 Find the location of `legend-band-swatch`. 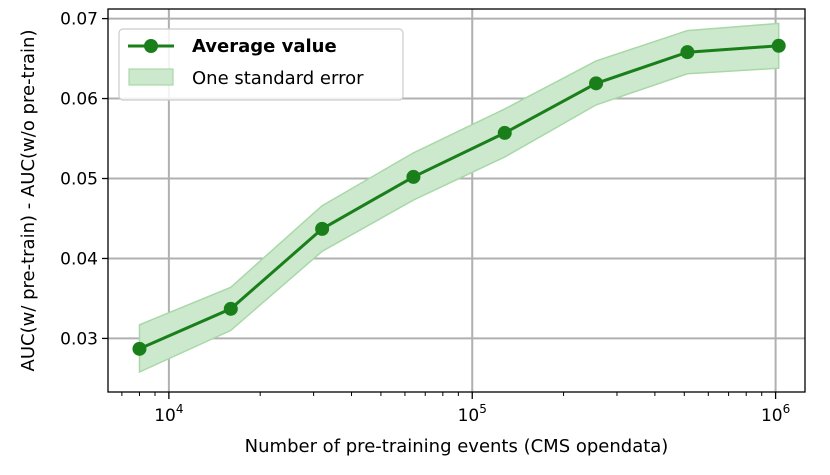

legend-band-swatch is located at coordinates (151, 77).